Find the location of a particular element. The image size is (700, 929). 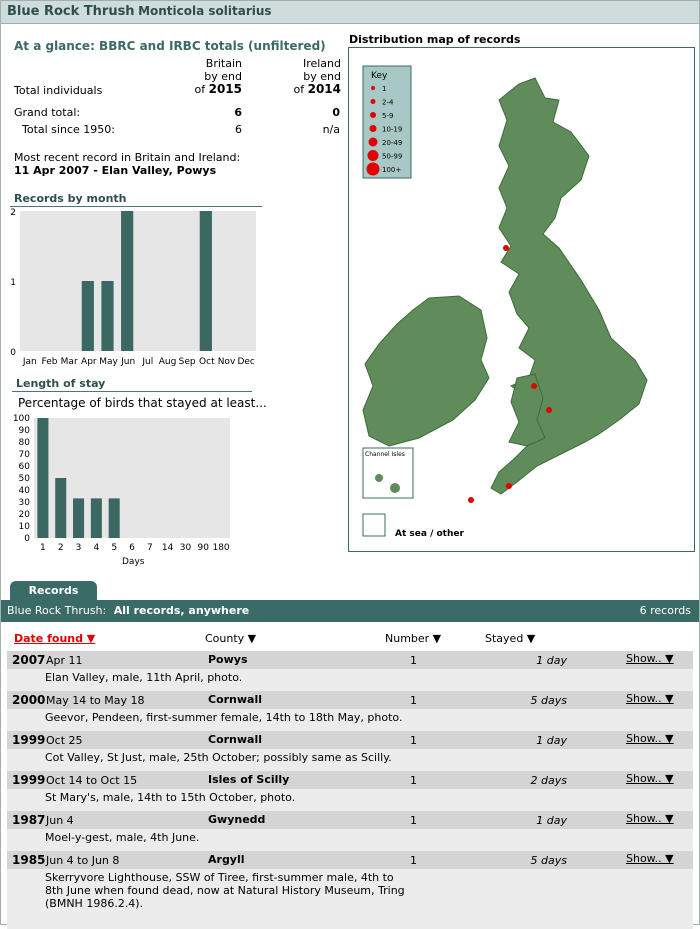

stay-xtick: 1 is located at coordinates (43, 548).